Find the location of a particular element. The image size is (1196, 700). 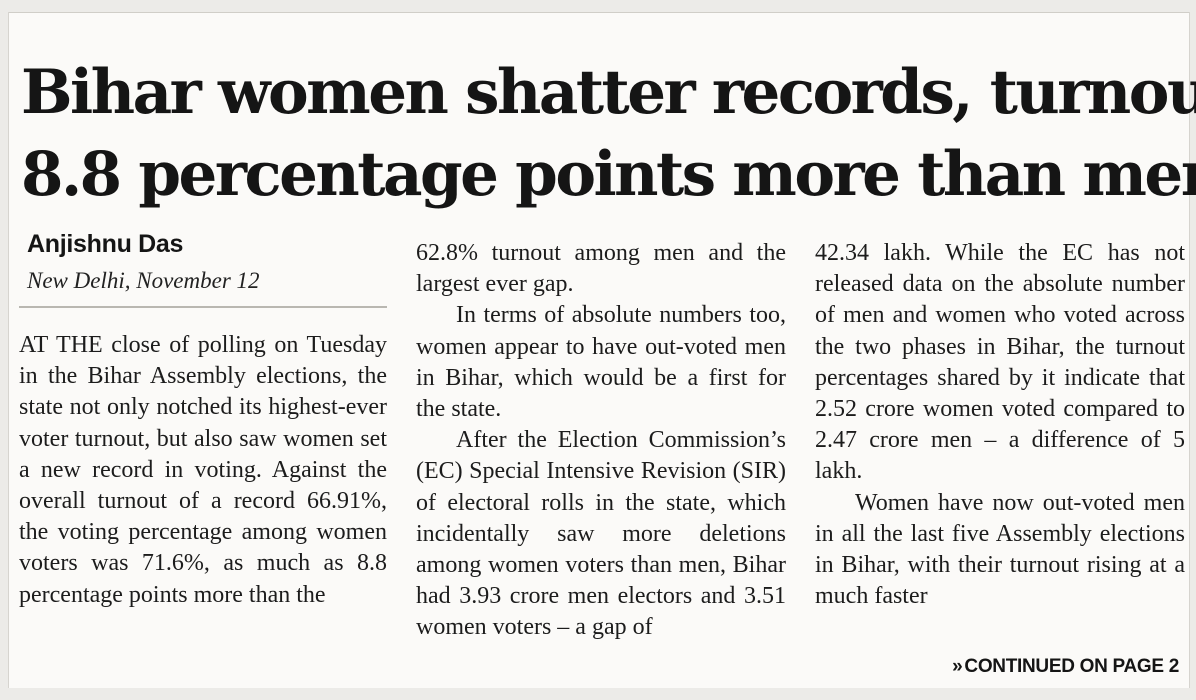

dateline: New Delhi, November 12 is located at coordinates (143, 280).